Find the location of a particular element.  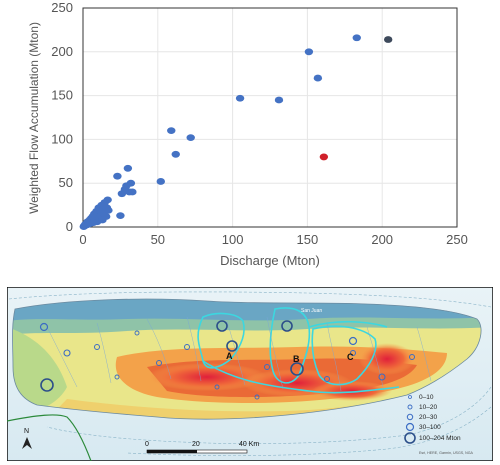

y-tick-label: 100 is located at coordinates (62, 138).